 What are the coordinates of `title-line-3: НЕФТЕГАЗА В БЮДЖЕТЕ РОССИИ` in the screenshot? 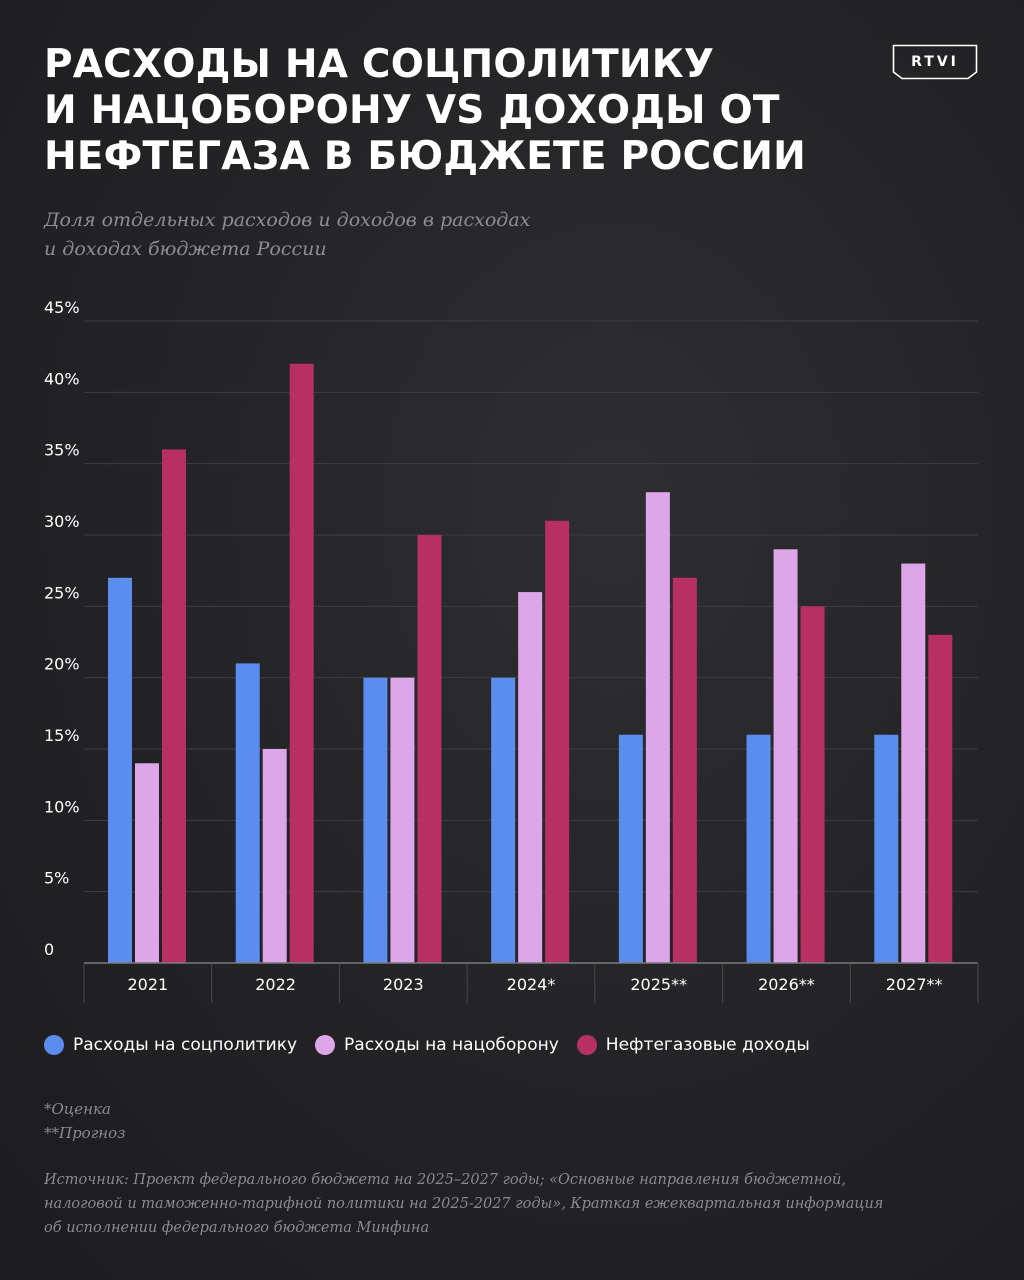 It's located at (425, 156).